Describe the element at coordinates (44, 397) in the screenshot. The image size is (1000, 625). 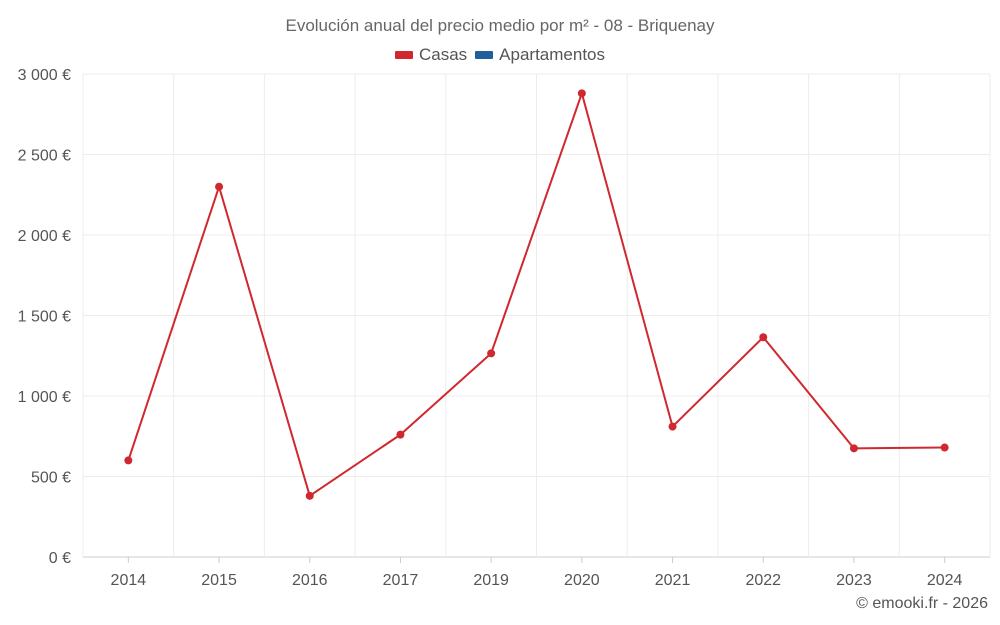
I see `y-tick-label: 1 000 €` at that location.